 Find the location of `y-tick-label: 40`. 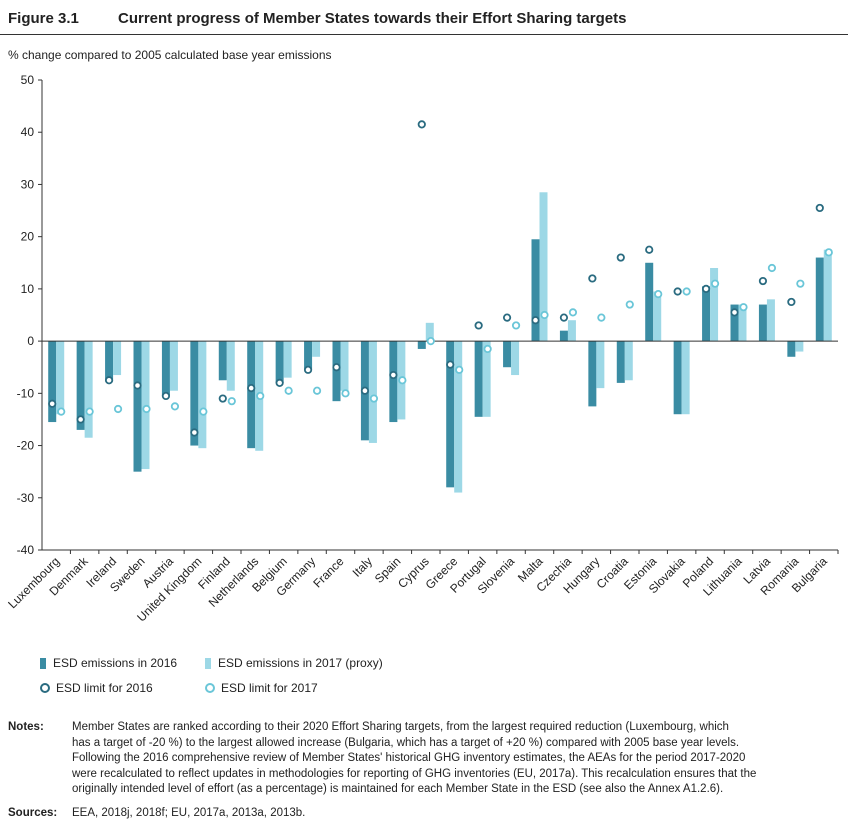

y-tick-label: 40 is located at coordinates (28, 132).